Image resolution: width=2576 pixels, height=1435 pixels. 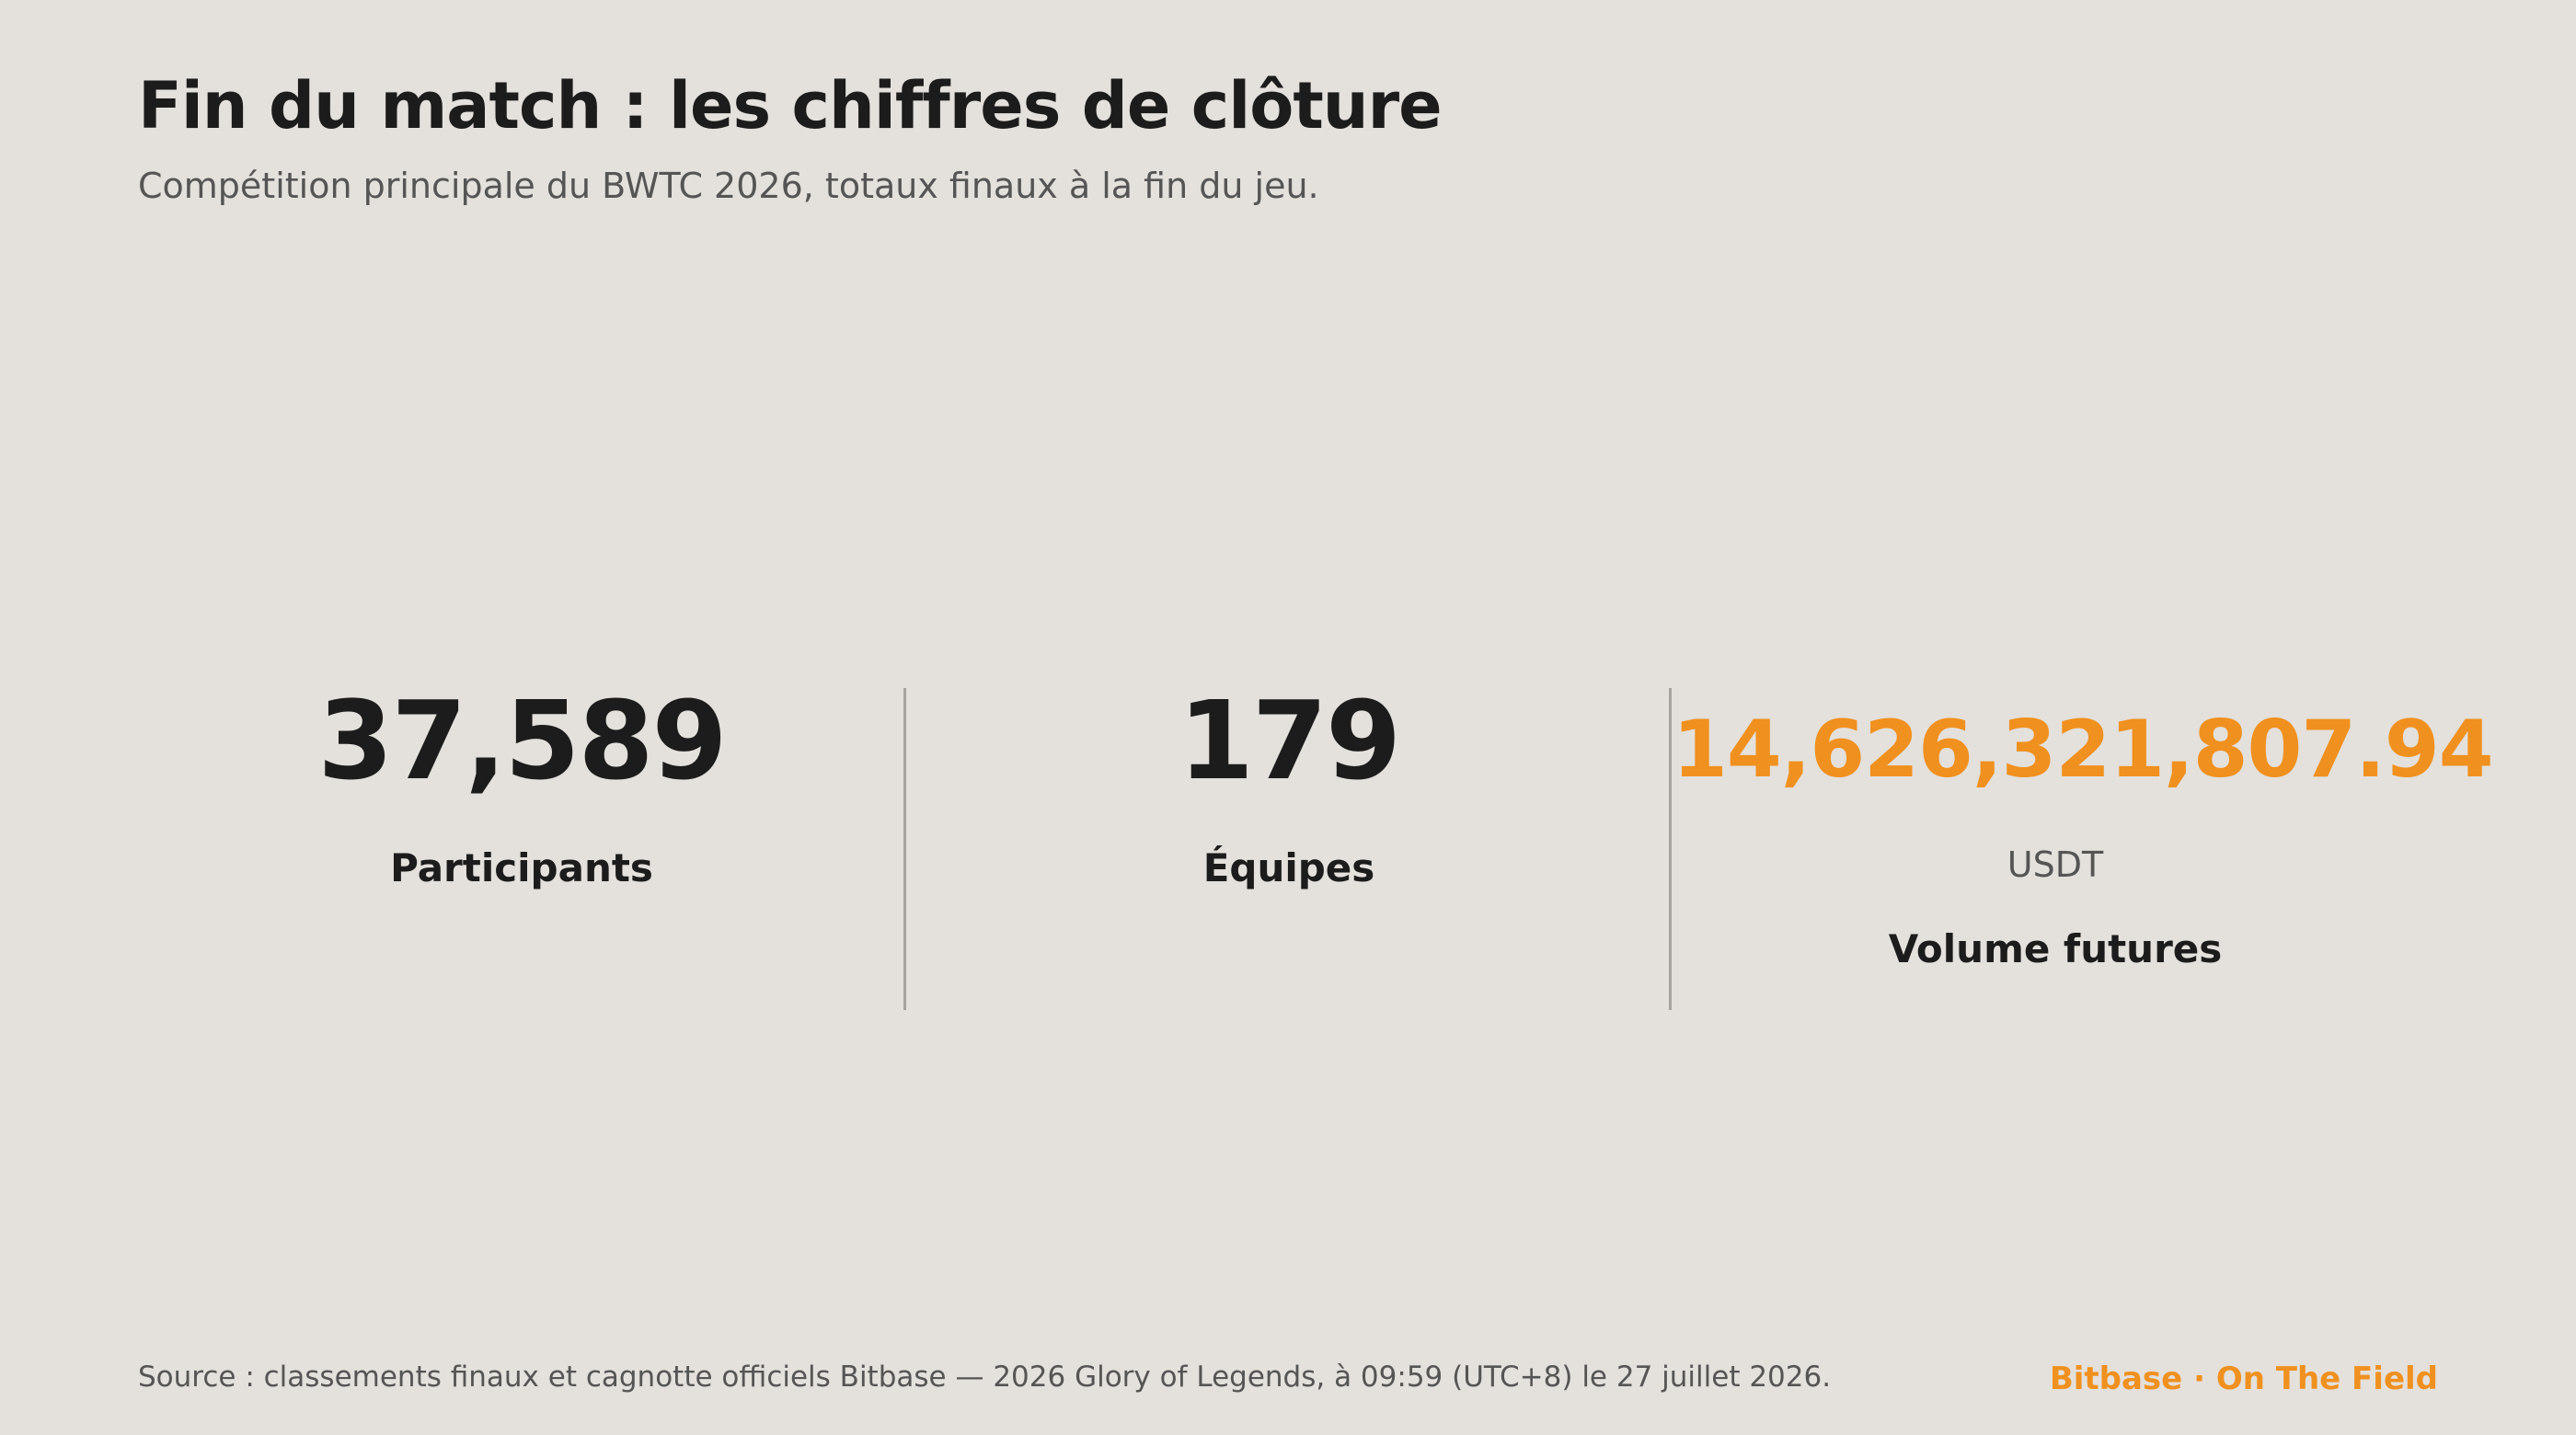 I want to click on stat-teams-value: 179, so click(x=1289, y=740).